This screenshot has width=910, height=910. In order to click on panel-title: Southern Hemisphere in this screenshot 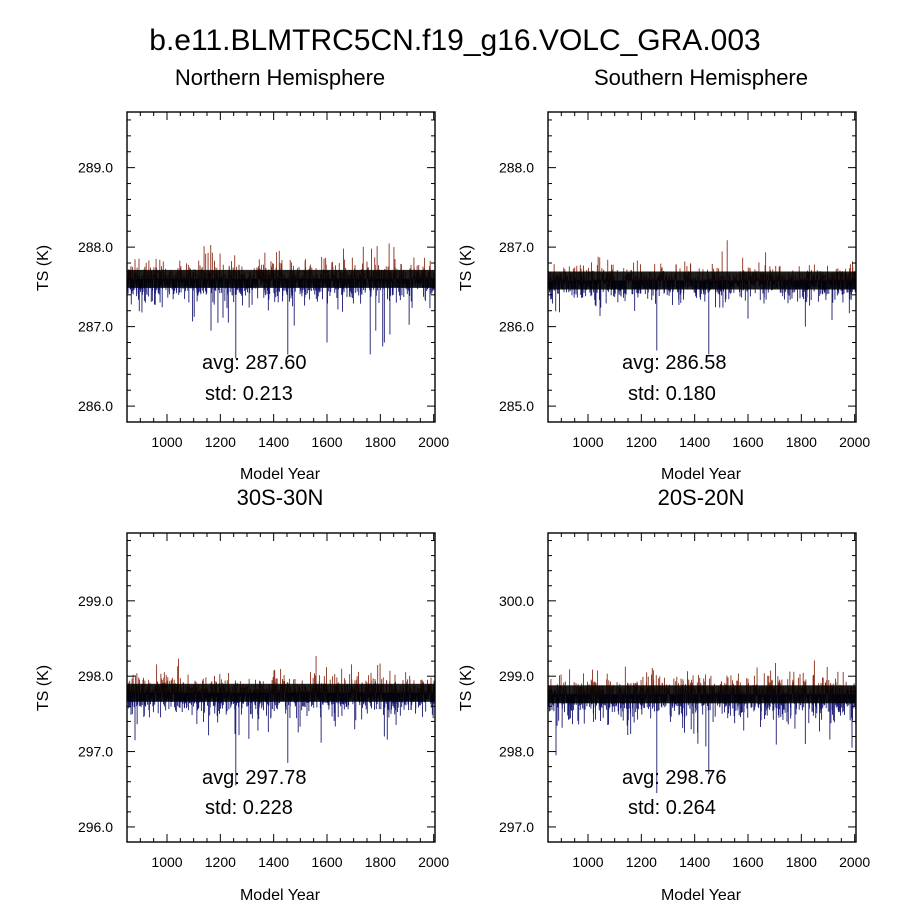, I will do `click(701, 77)`.